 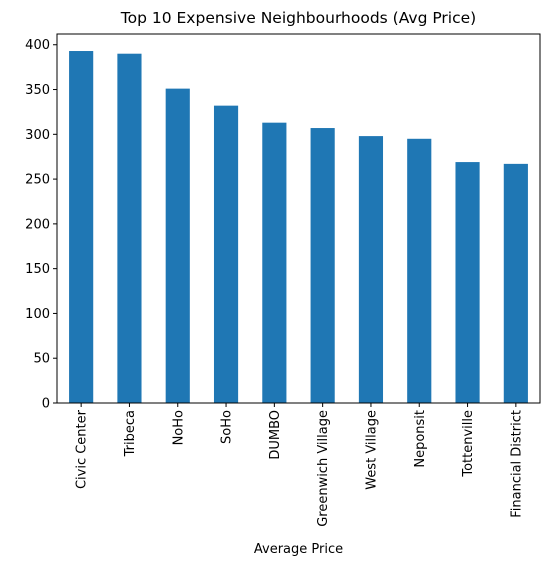 What do you see at coordinates (178, 427) in the screenshot?
I see `x-tick-label: NoHo` at bounding box center [178, 427].